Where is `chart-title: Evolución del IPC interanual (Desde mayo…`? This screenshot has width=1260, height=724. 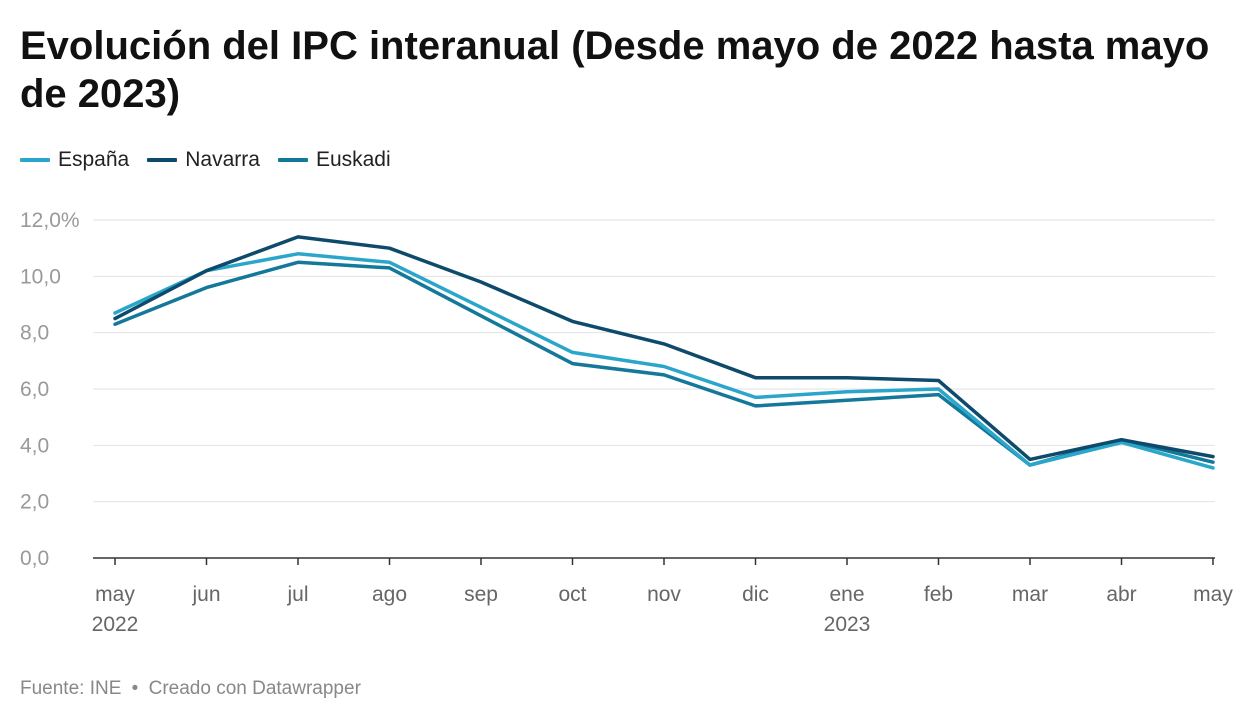 chart-title: Evolución del IPC interanual (Desde mayo… is located at coordinates (615, 70).